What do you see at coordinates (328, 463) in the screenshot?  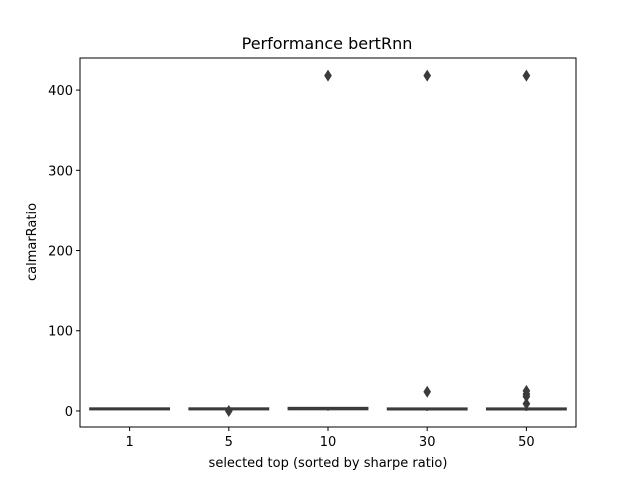 I see `x-axis-label: selected top (sorted by sharpe ratio)` at bounding box center [328, 463].